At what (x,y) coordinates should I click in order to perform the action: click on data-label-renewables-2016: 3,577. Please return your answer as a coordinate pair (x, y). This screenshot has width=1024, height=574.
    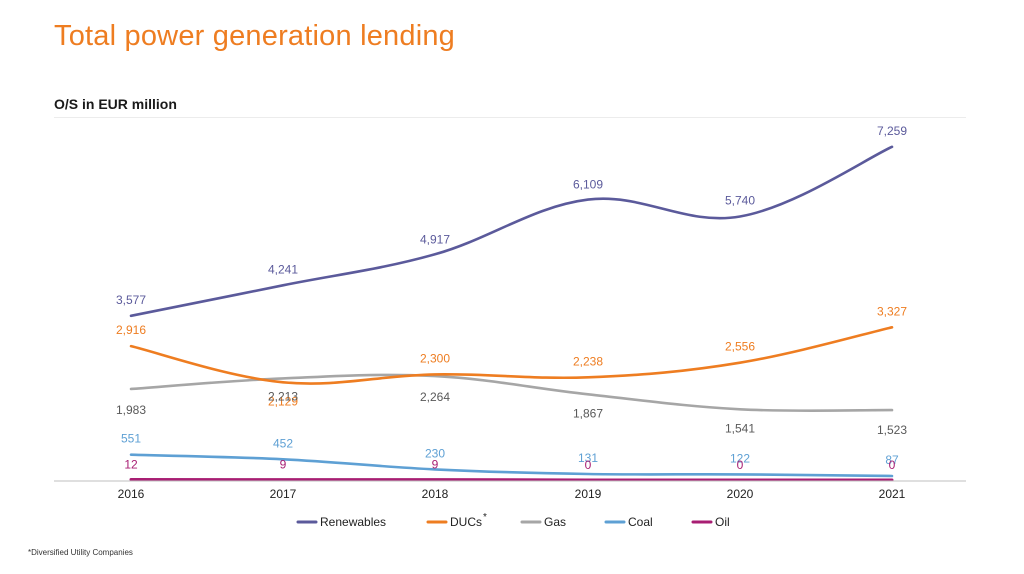
    Looking at the image, I should click on (131, 300).